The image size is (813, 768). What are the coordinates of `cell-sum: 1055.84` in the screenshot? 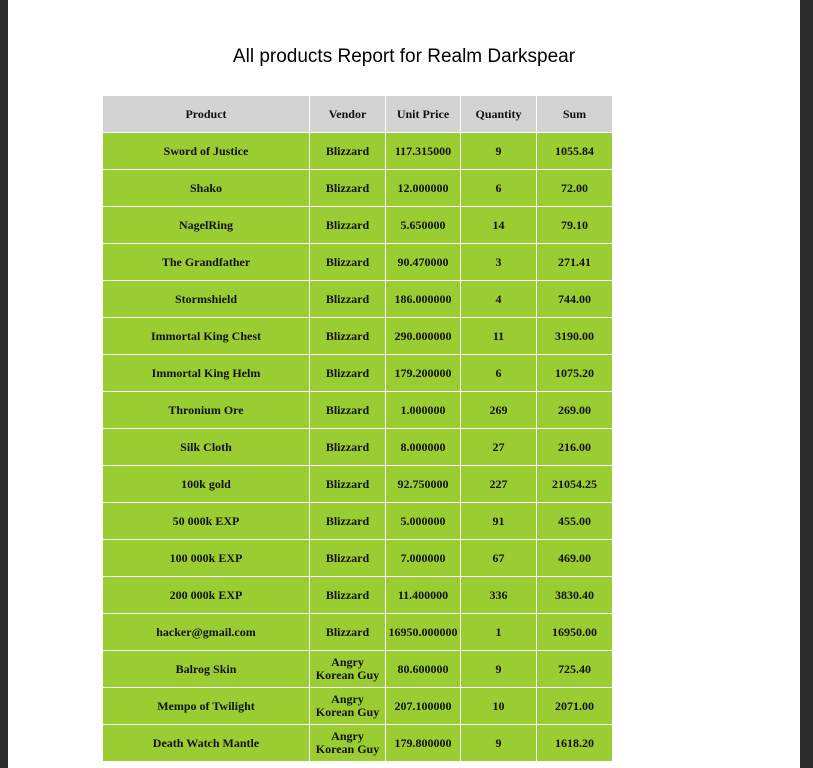 It's located at (574, 151).